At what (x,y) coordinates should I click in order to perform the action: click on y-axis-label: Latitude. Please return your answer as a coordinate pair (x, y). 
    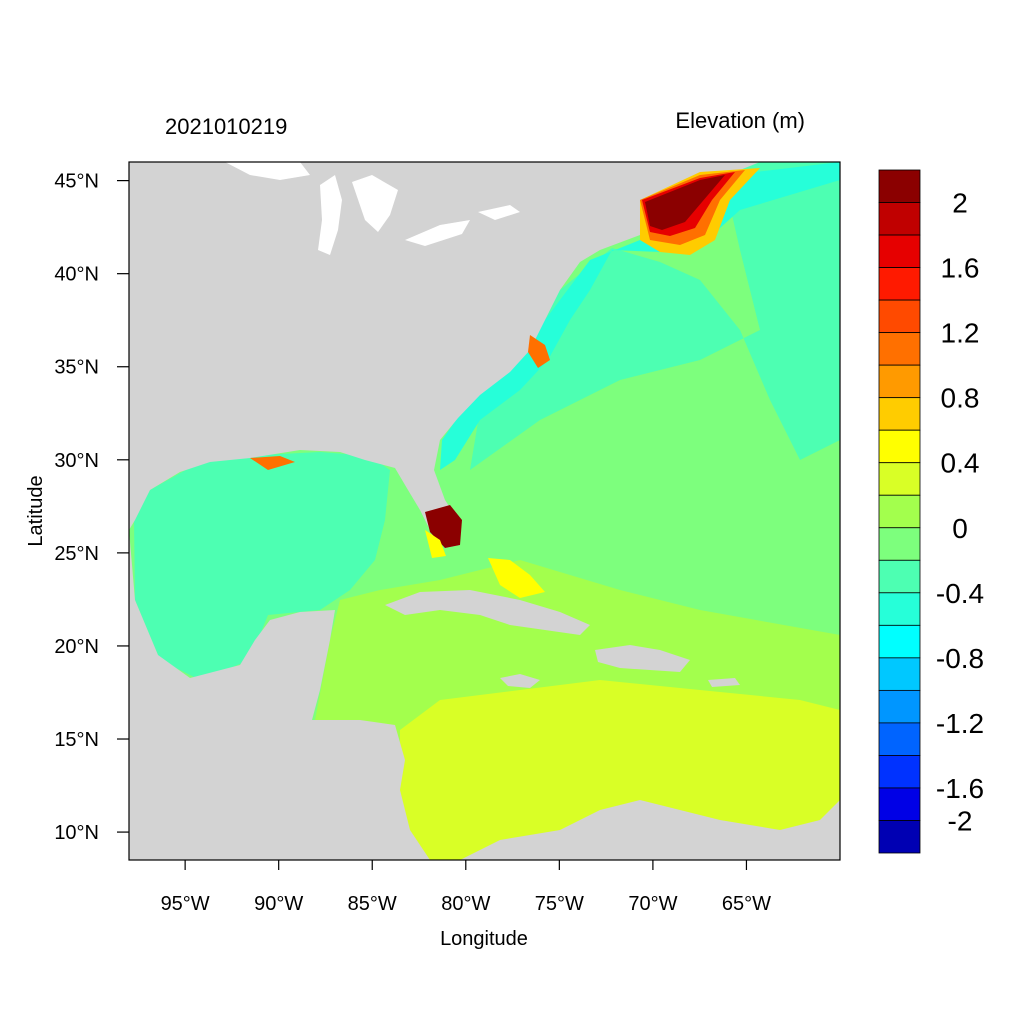
    Looking at the image, I should click on (36, 510).